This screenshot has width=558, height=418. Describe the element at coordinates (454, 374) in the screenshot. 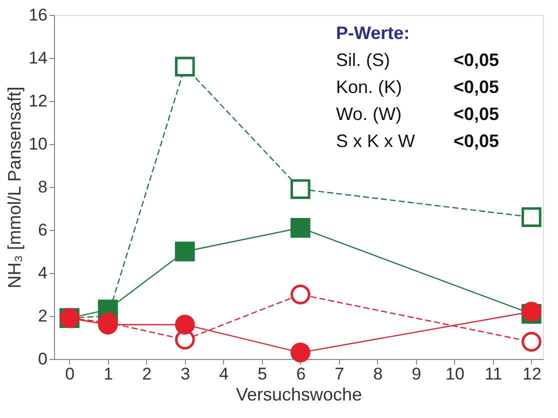

I see `x-tick-label: 10` at that location.